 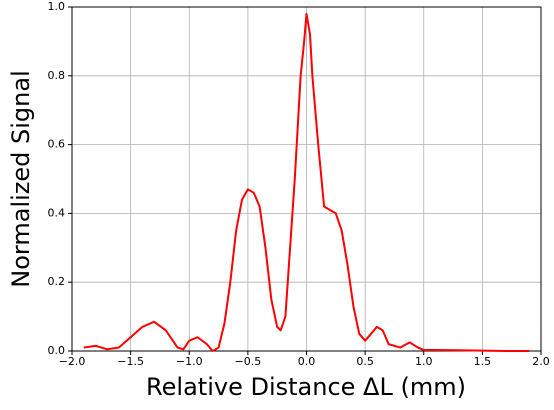 I want to click on y-axis-label: Normalized Signal, so click(x=21, y=178).